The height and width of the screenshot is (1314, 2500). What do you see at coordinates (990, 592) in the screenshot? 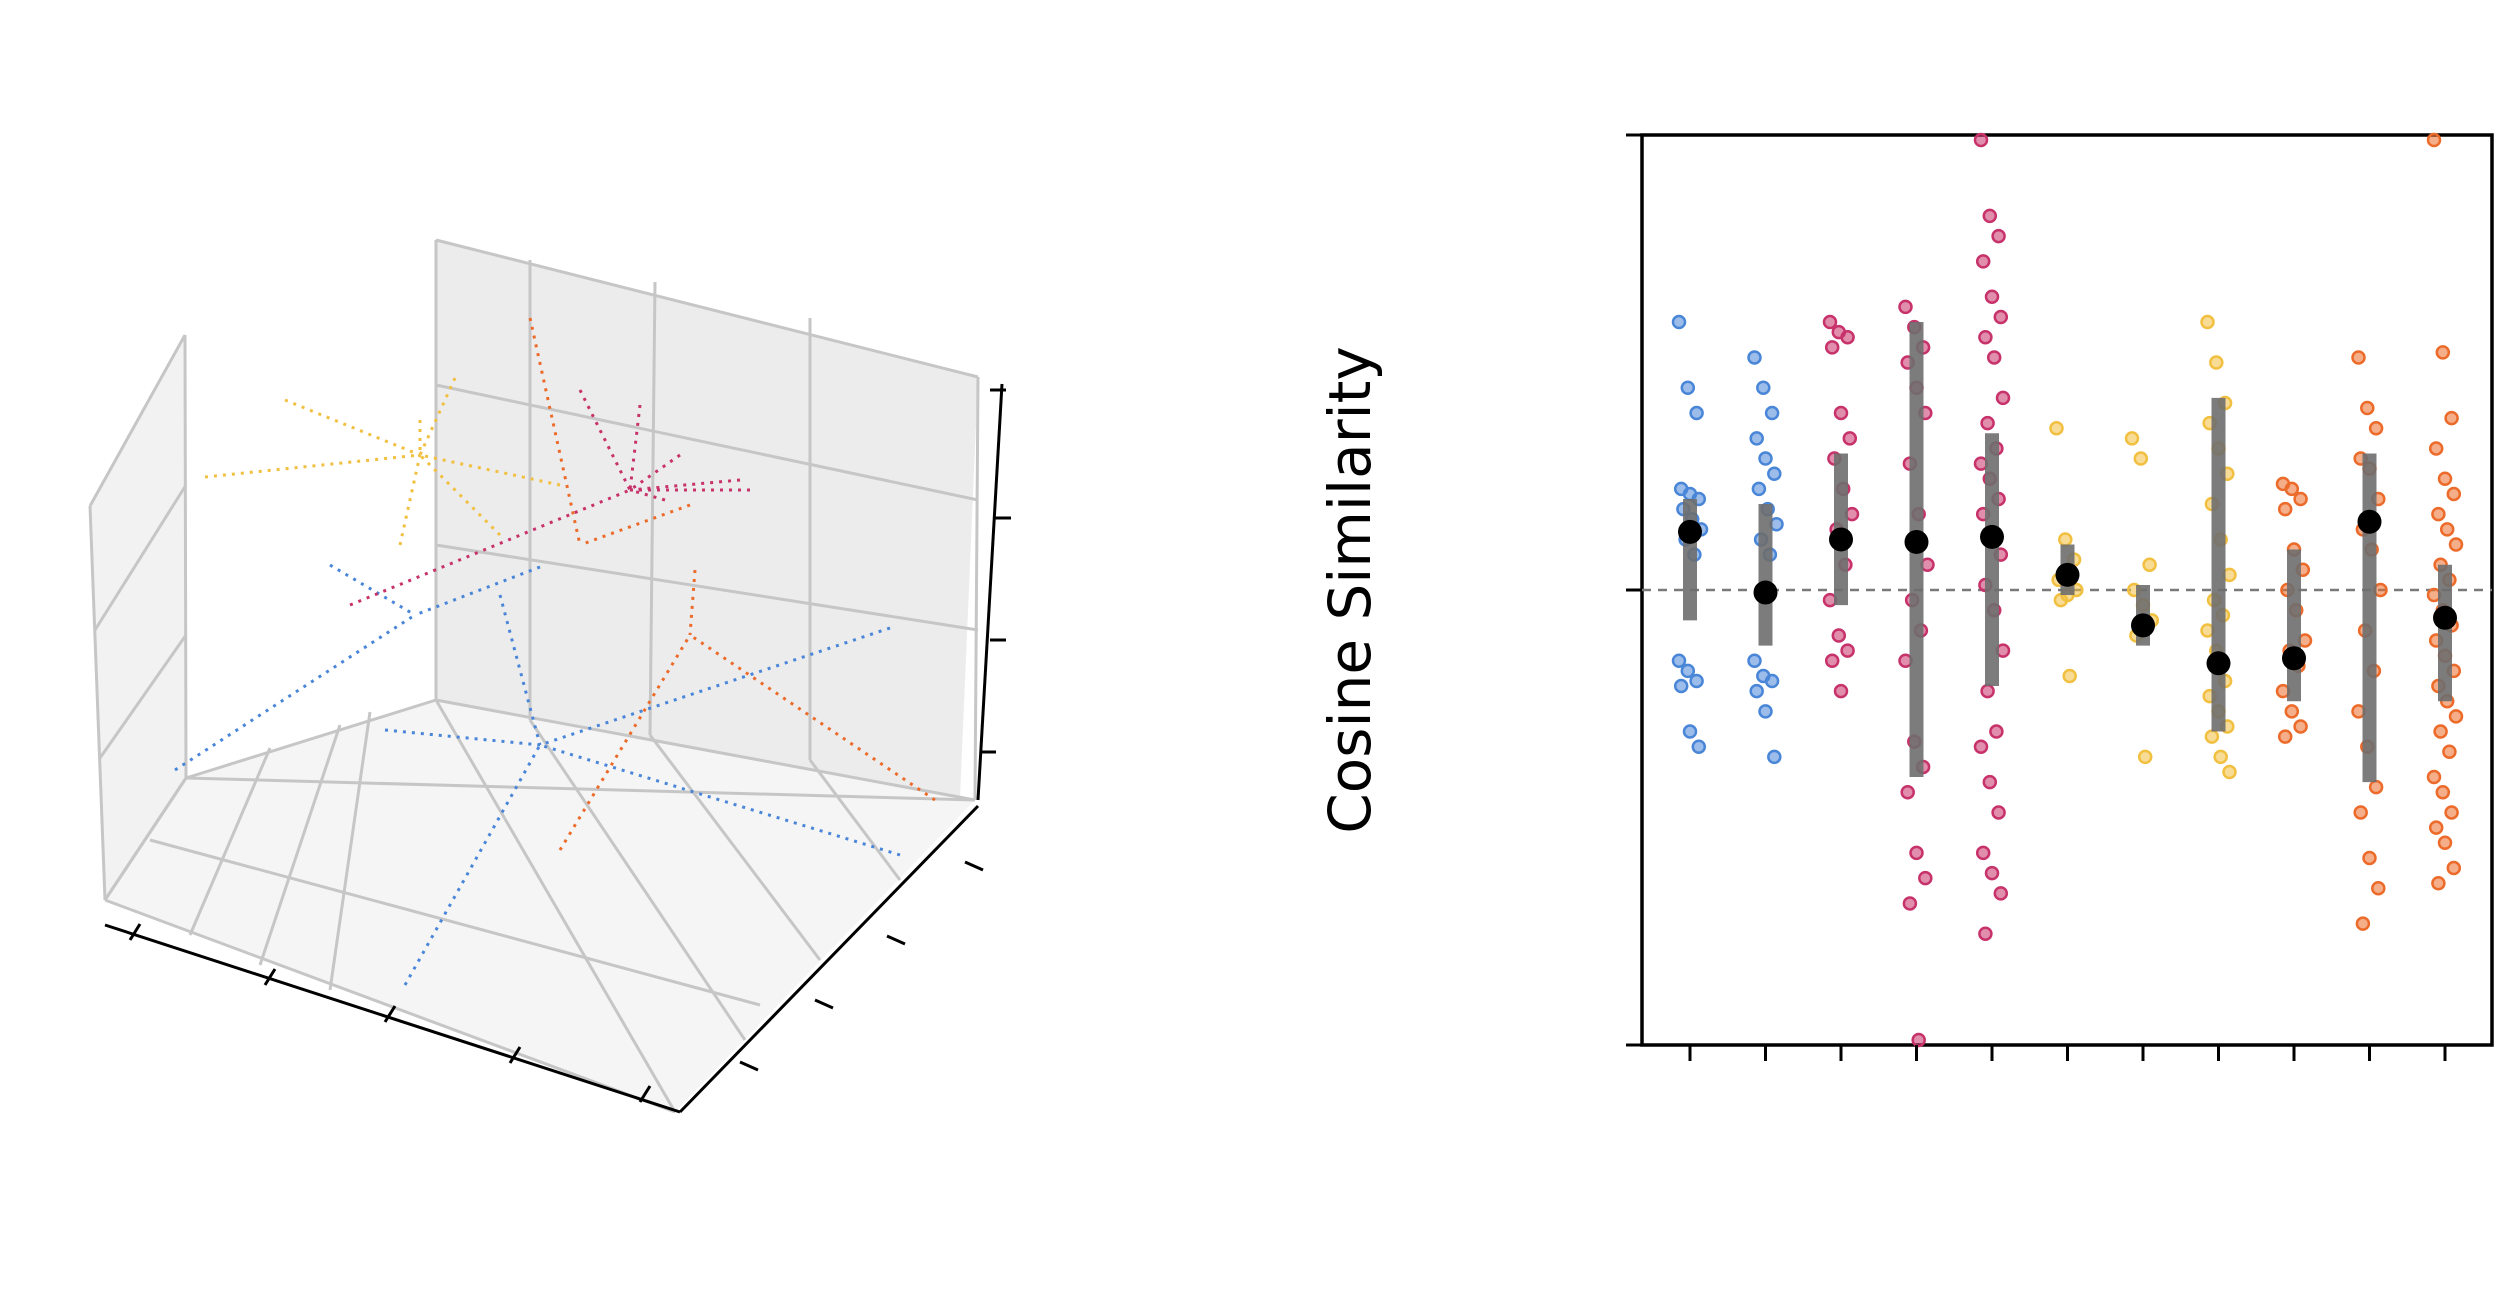
I see `z-axis-line` at bounding box center [990, 592].